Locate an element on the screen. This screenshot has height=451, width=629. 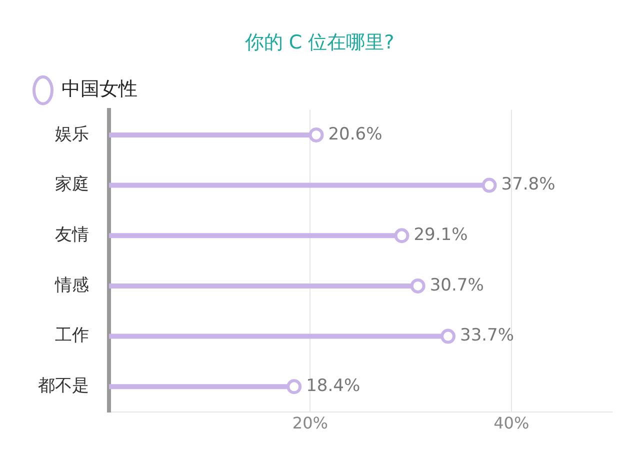
y-tick-label: 友情 is located at coordinates (72, 235).